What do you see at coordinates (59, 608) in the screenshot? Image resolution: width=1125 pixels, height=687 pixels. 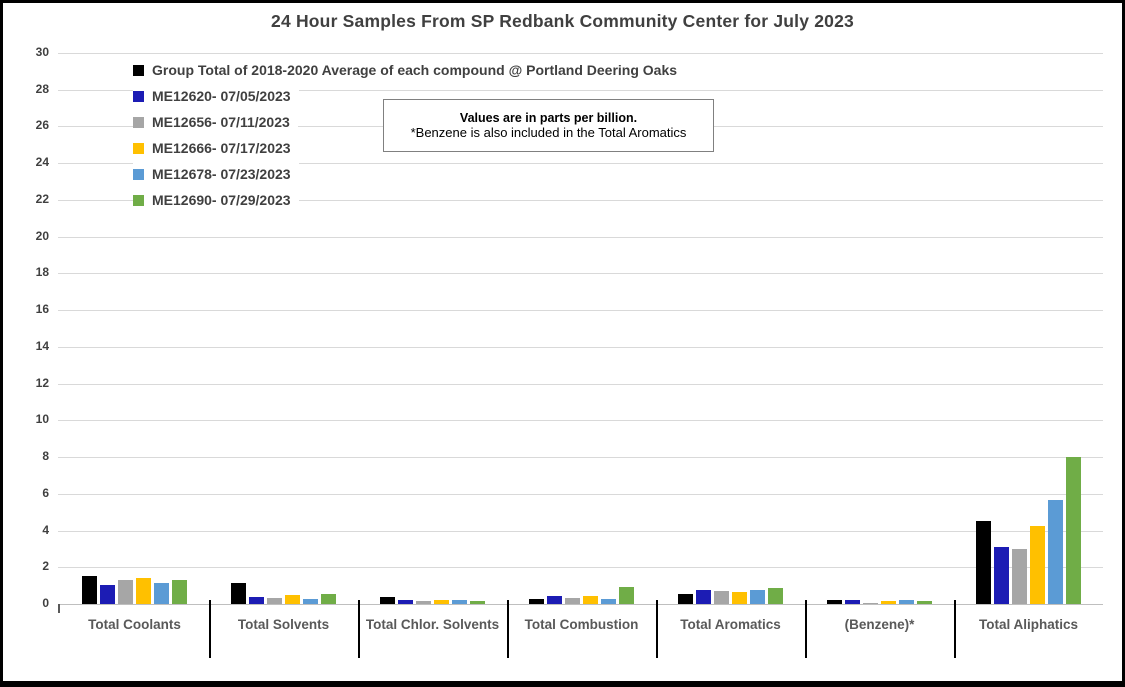 I see `x-axis-origin-tick` at bounding box center [59, 608].